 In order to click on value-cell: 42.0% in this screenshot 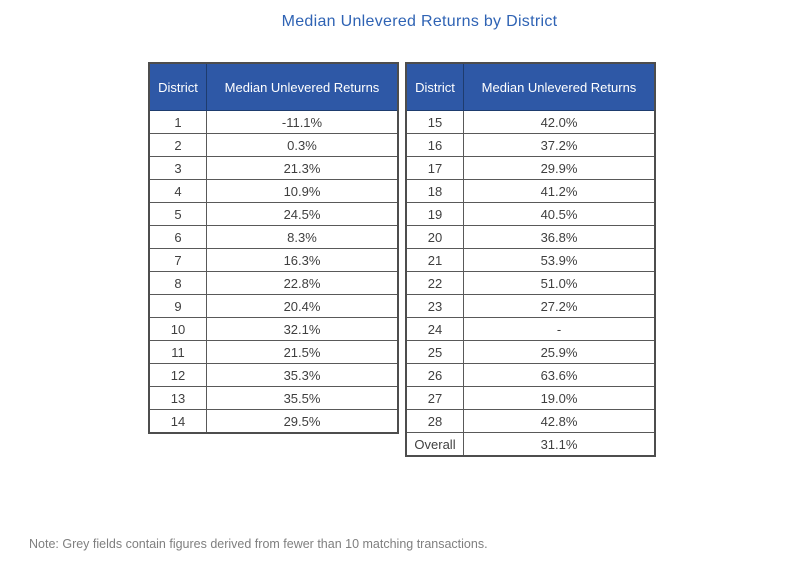, I will do `click(559, 122)`.